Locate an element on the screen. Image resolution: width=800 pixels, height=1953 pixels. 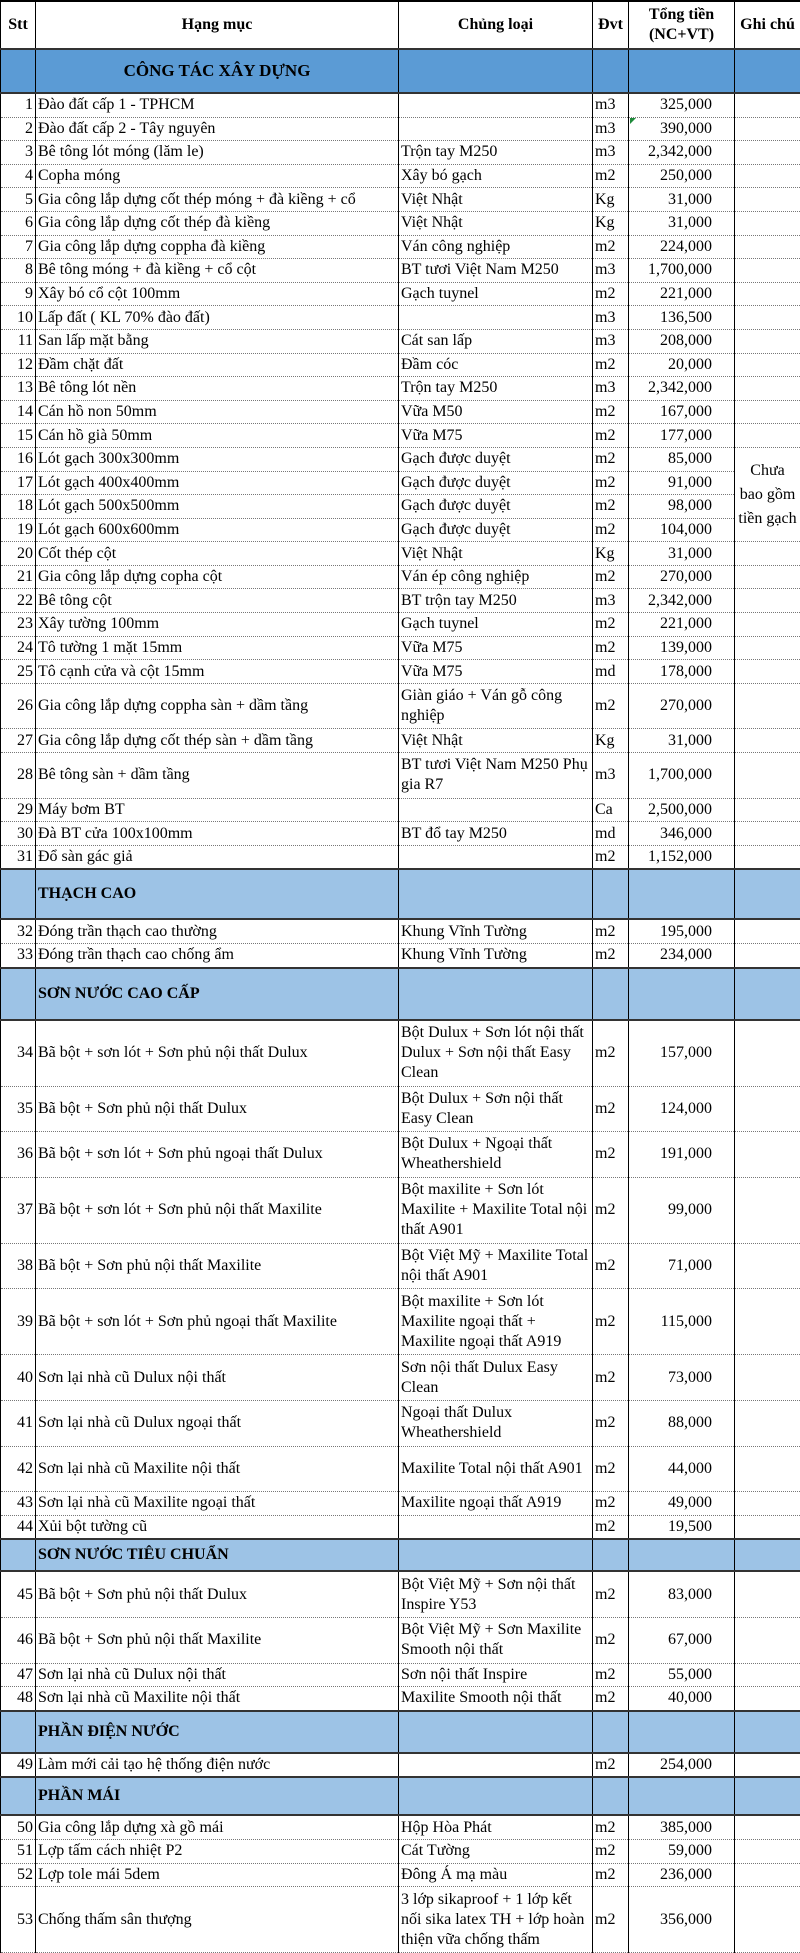
type-cell: BT đổ tay M250 is located at coordinates (496, 834).